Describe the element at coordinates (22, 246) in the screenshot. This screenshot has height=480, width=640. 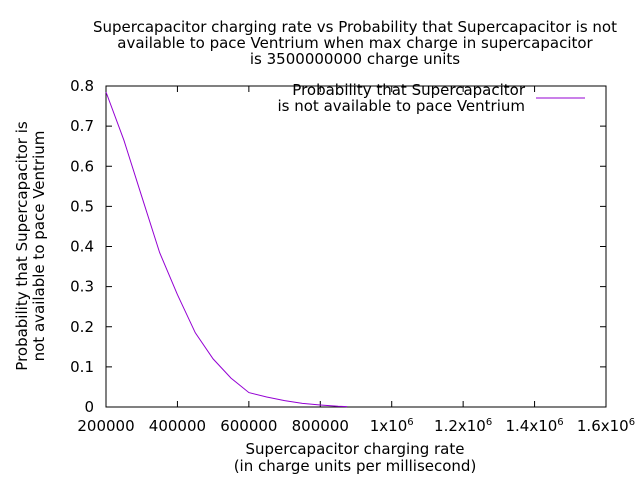
I see `y-axis-label-line-1: Probability that Supercapacitor is` at that location.